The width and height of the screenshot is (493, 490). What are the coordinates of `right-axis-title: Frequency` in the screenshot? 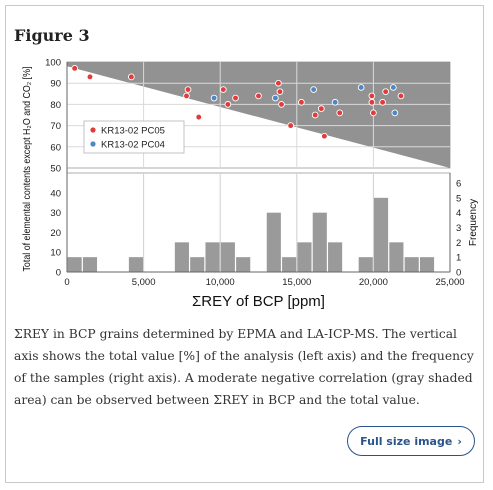 It's located at (473, 222).